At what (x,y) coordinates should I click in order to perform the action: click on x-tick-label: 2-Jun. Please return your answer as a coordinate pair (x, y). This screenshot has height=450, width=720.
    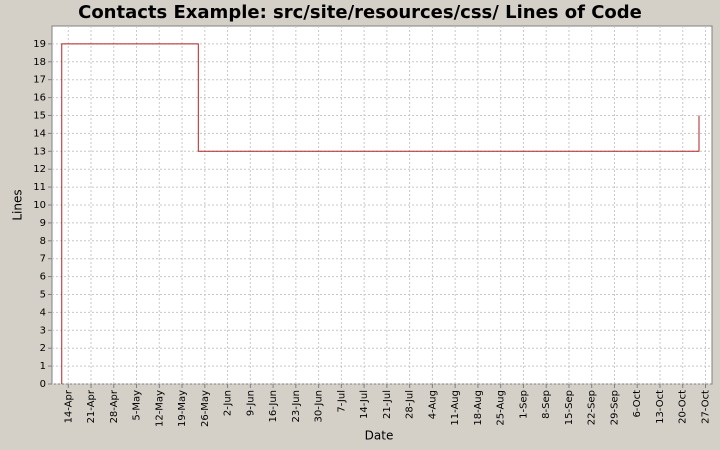
    Looking at the image, I should click on (228, 403).